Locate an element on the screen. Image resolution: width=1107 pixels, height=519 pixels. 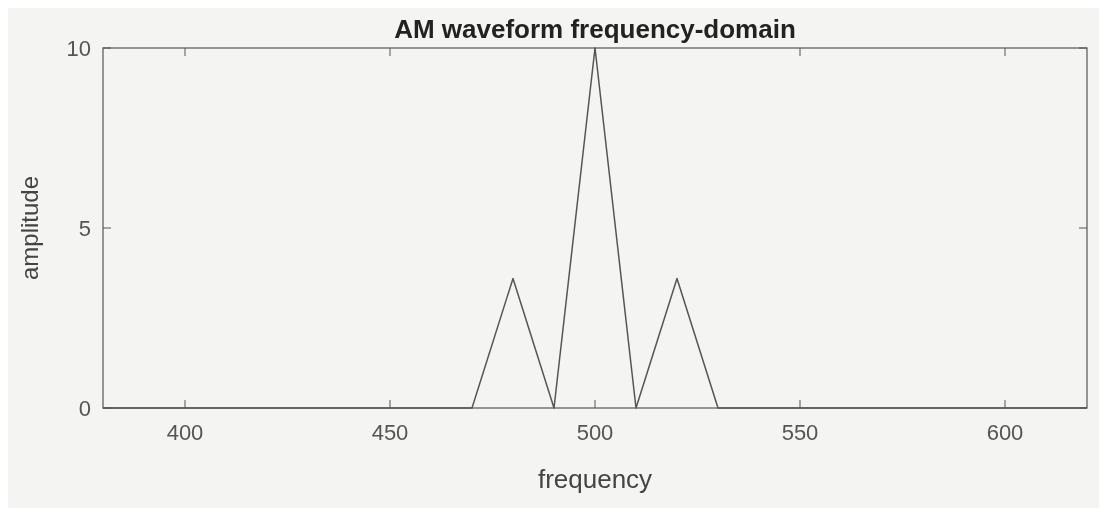
x-tick-label: 600 is located at coordinates (1005, 432).